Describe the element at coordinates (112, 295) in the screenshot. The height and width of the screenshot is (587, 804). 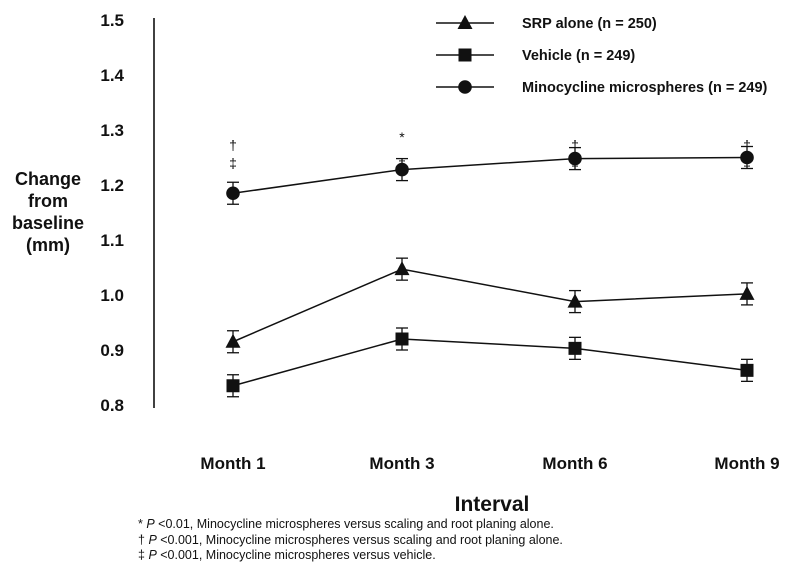
I see `y-tick-label: 1.0` at that location.